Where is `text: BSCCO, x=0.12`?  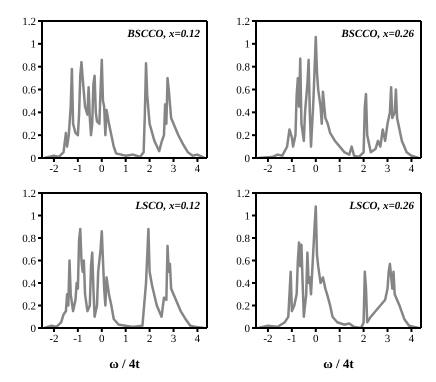 text: BSCCO, x=0.12 is located at coordinates (163, 34).